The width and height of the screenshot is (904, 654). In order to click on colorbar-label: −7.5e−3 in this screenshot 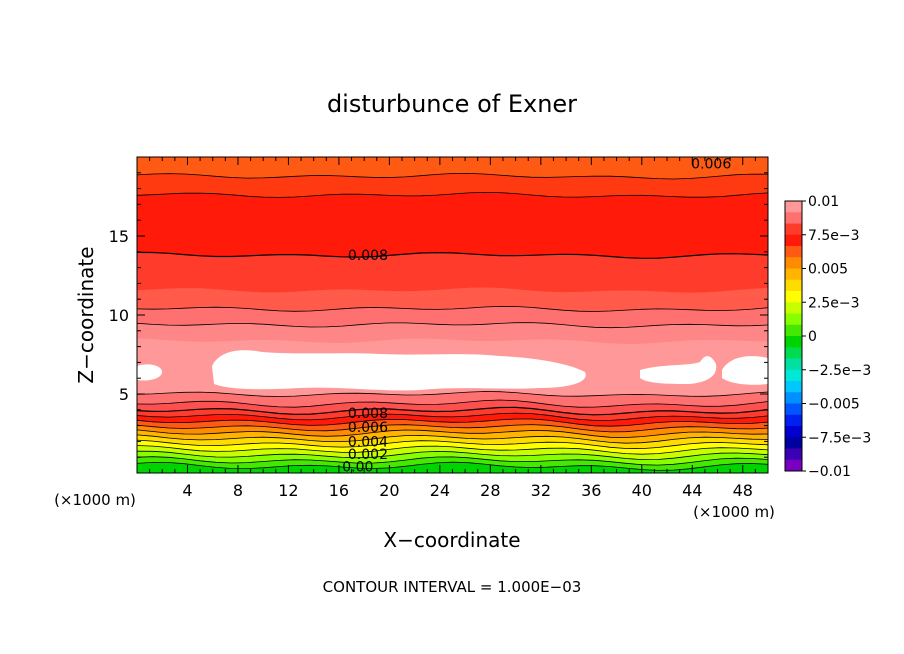, I will do `click(839, 438)`.